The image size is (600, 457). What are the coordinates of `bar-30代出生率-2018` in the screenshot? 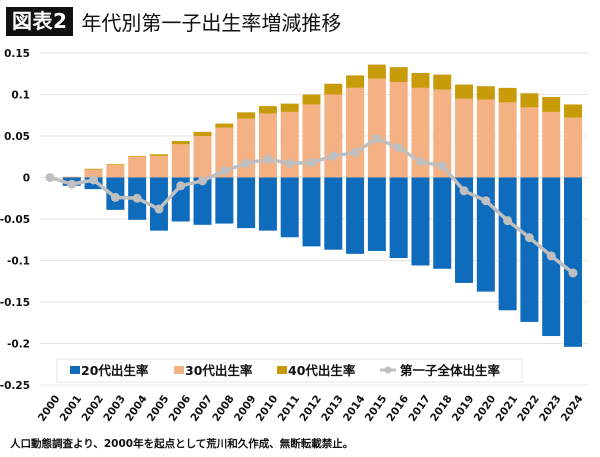 It's located at (442, 133).